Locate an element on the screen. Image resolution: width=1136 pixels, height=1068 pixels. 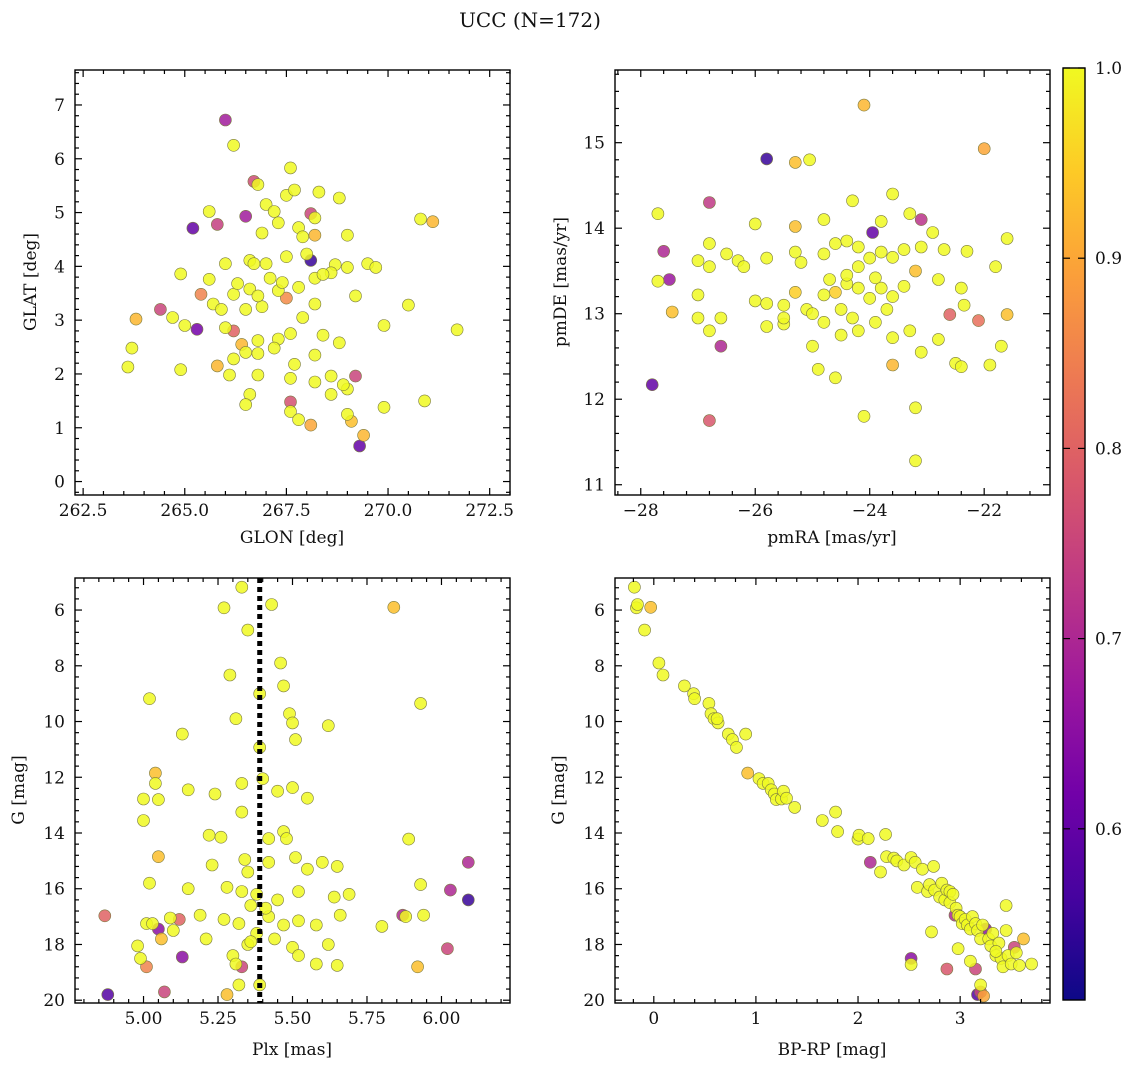
y-tick-label: 16 is located at coordinates (54, 890).